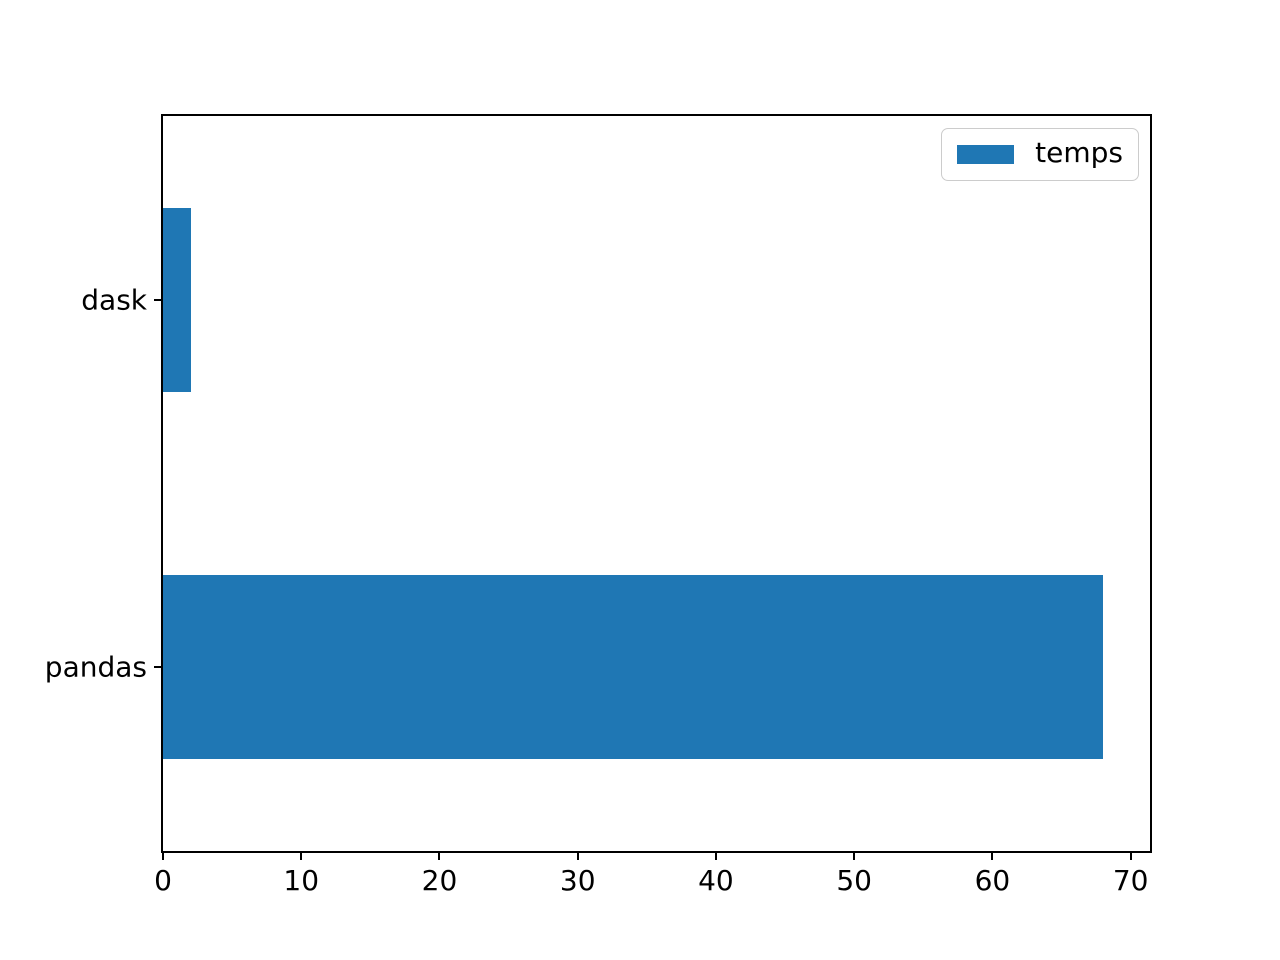 Image resolution: width=1280 pixels, height=960 pixels. Describe the element at coordinates (992, 880) in the screenshot. I see `x-tick-label-60: 60` at that location.